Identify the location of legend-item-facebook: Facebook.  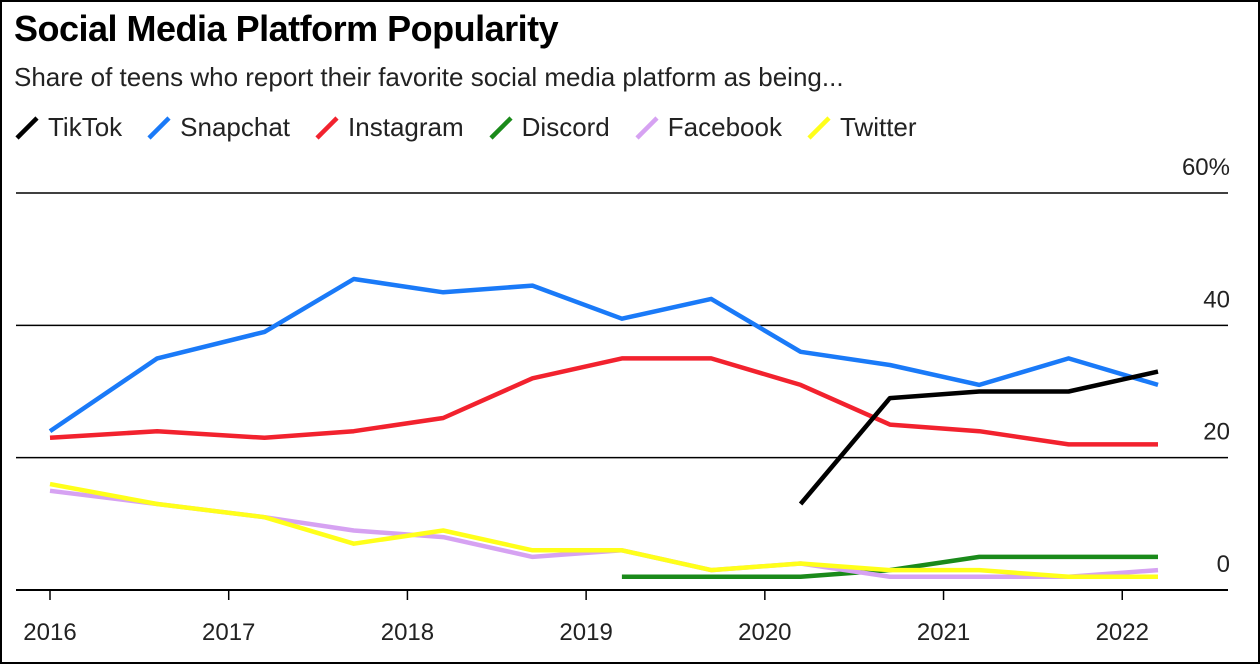
(708, 127).